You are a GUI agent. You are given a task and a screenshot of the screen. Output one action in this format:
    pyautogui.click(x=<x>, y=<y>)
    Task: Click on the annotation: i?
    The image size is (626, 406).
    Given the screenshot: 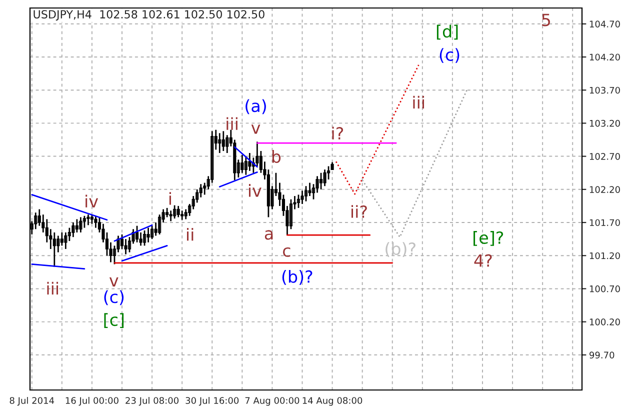 What is the action you would take?
    pyautogui.click(x=338, y=133)
    